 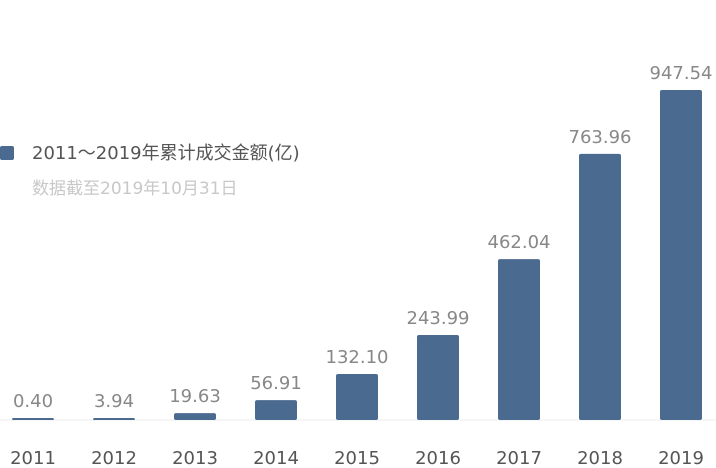 I want to click on x-tick-label: 2018, so click(x=600, y=458).